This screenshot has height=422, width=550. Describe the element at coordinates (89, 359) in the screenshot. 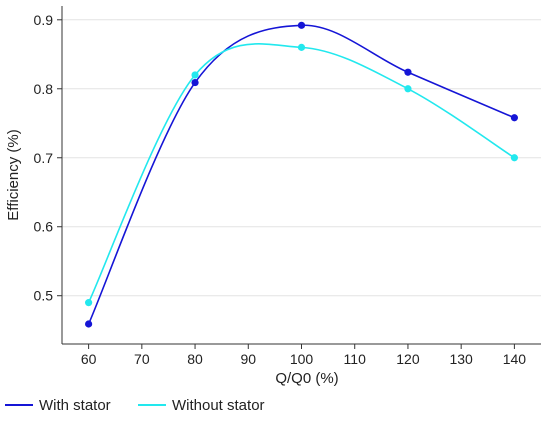

I see `x-tick-label: 60` at that location.